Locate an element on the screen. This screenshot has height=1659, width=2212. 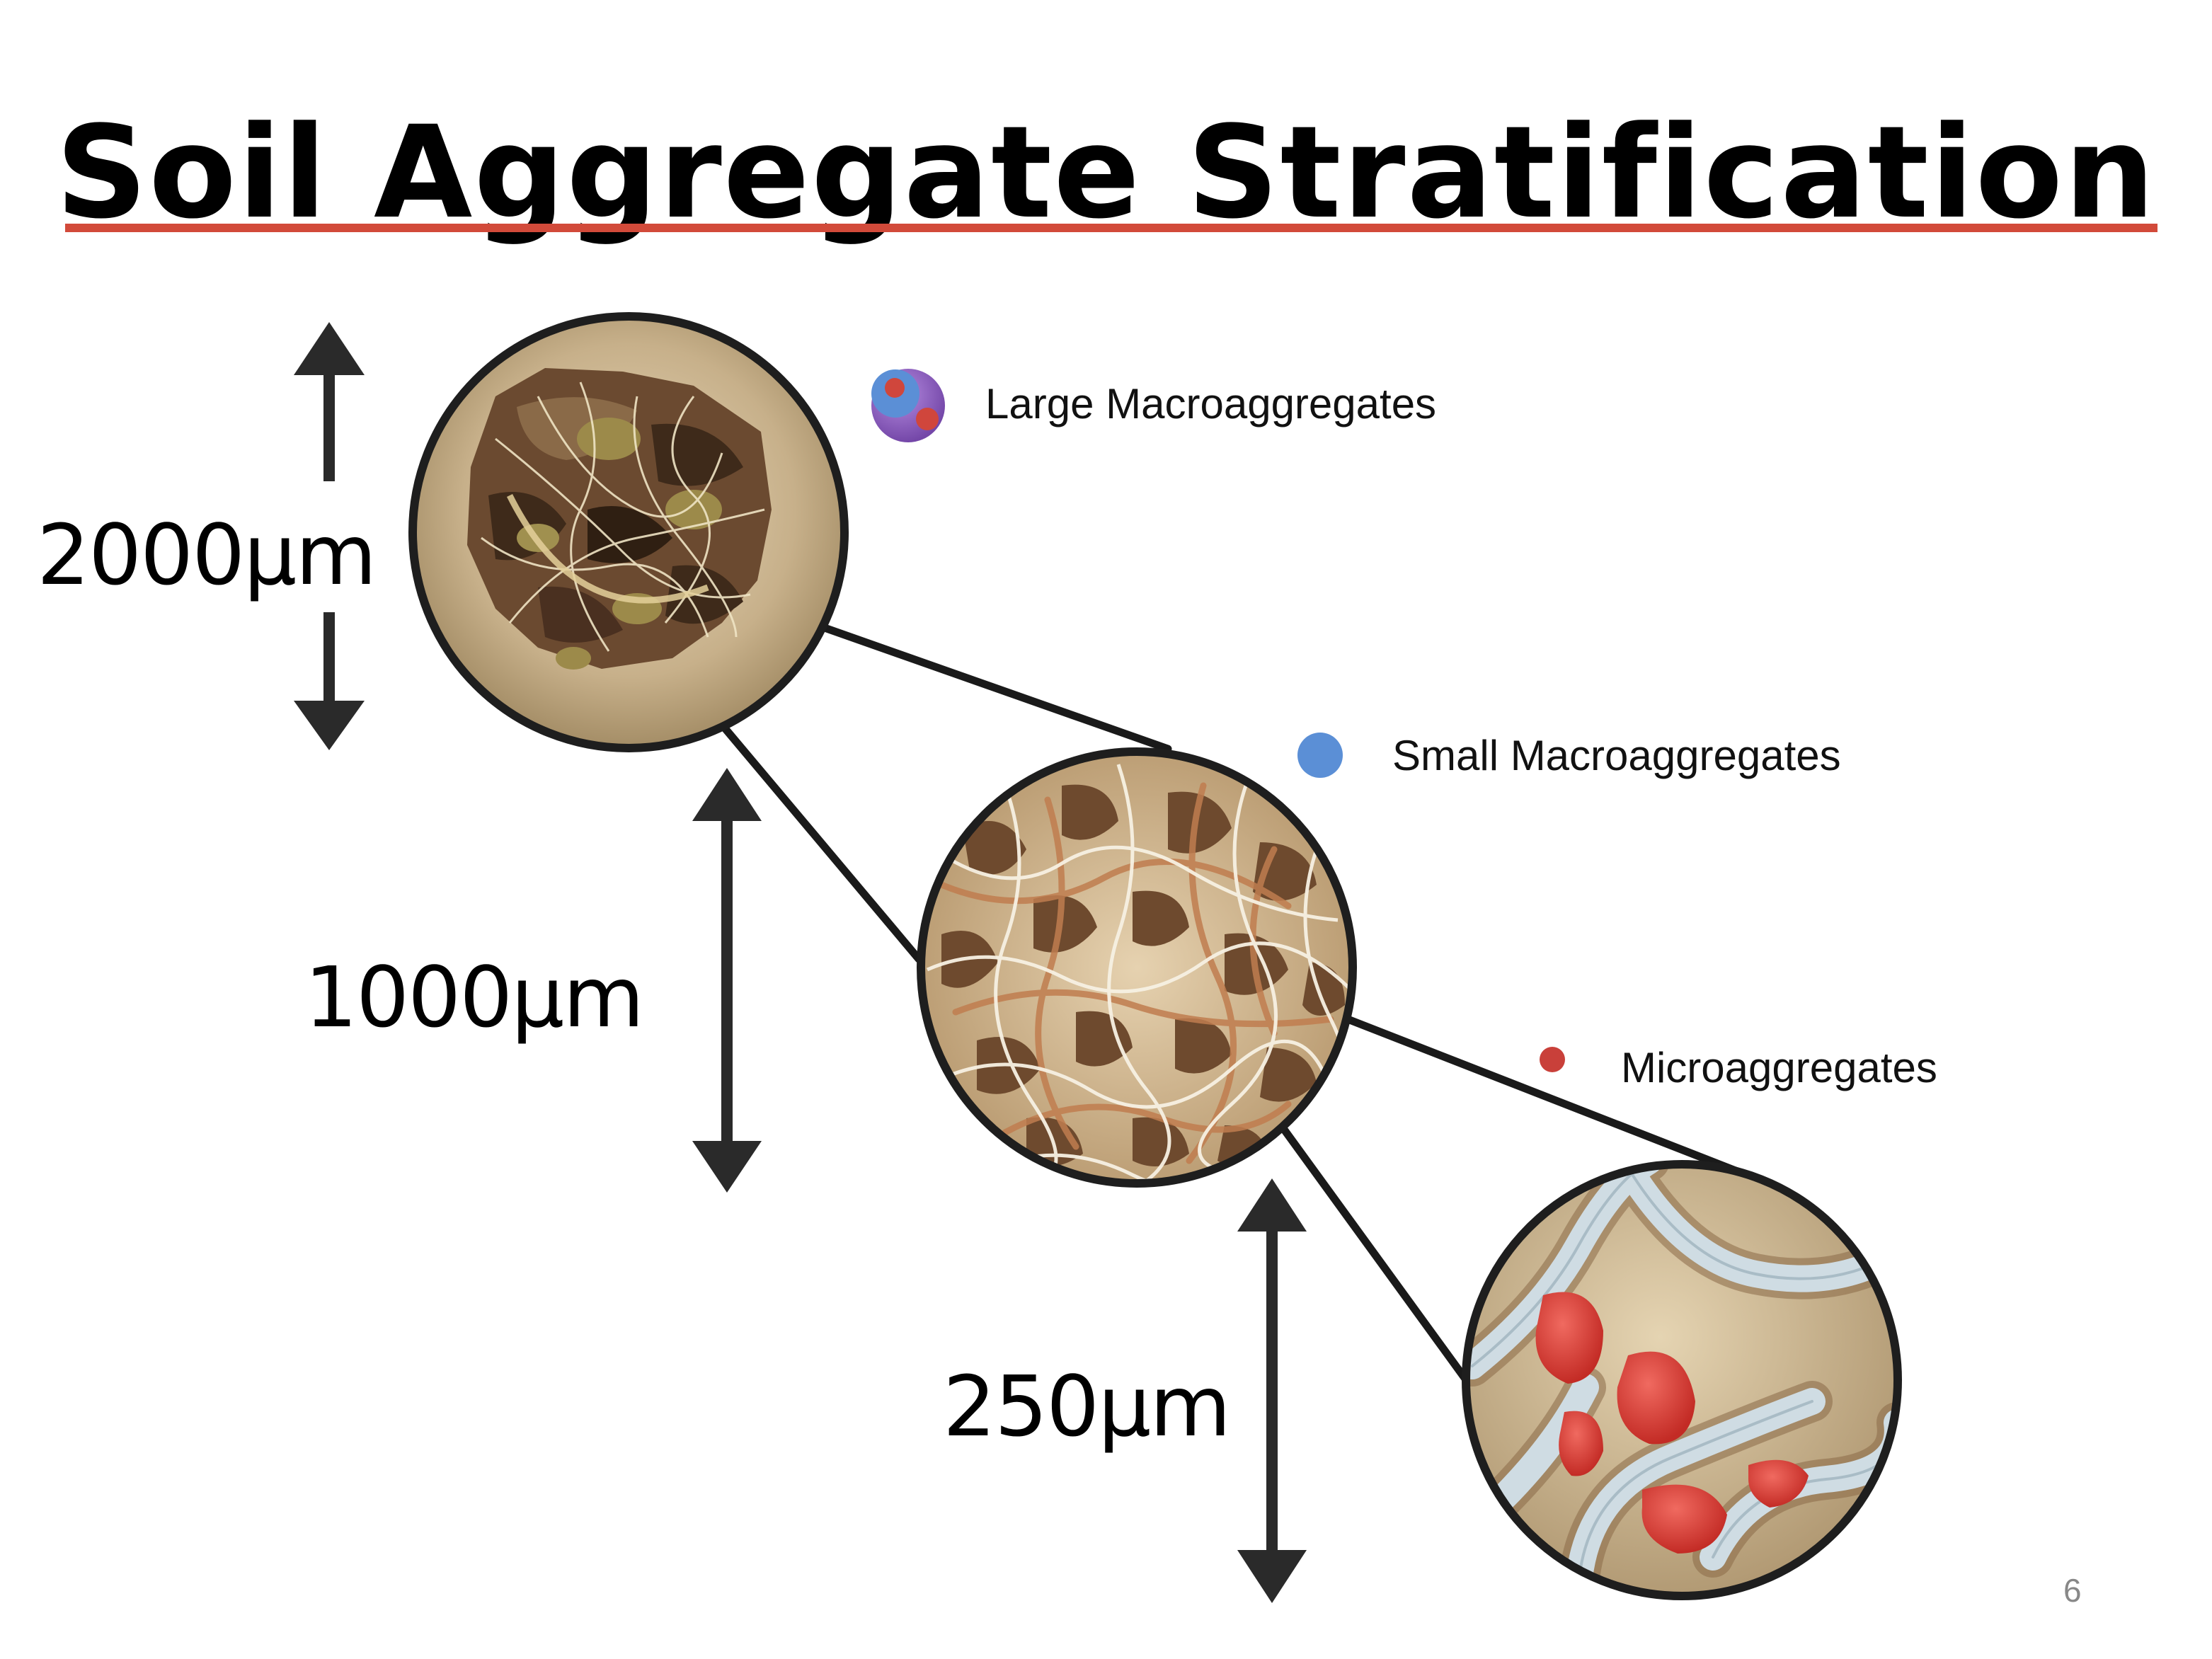
legend-label-large-macroaggregates: Large Macroaggregates is located at coordinates (1211, 403).